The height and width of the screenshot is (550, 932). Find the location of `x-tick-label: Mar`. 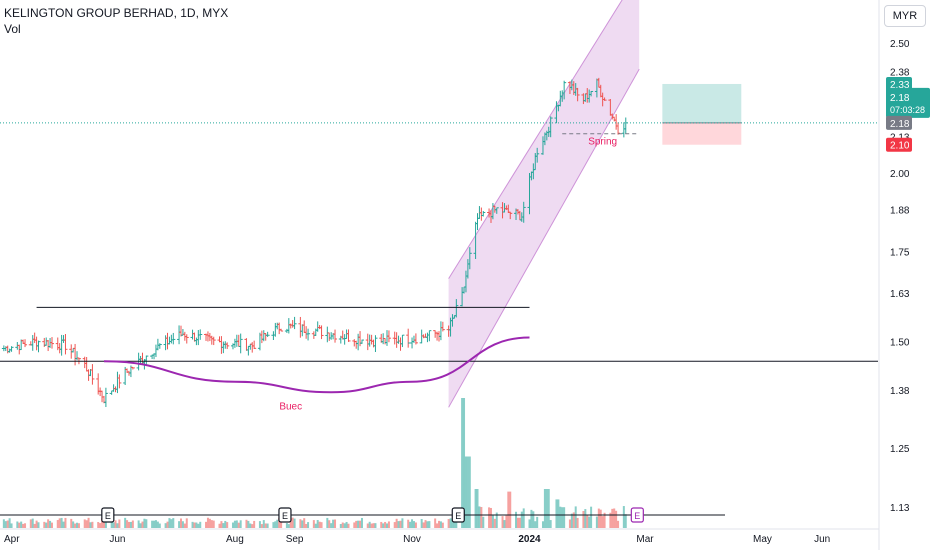

x-tick-label: Mar is located at coordinates (645, 539).